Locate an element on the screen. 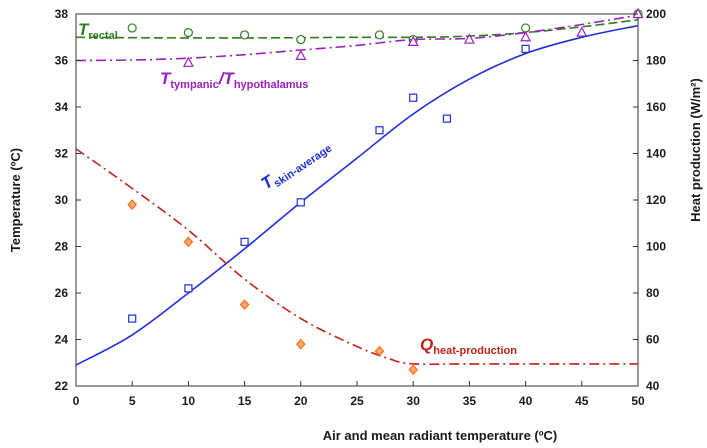  x-tick-label: 10 is located at coordinates (189, 401).